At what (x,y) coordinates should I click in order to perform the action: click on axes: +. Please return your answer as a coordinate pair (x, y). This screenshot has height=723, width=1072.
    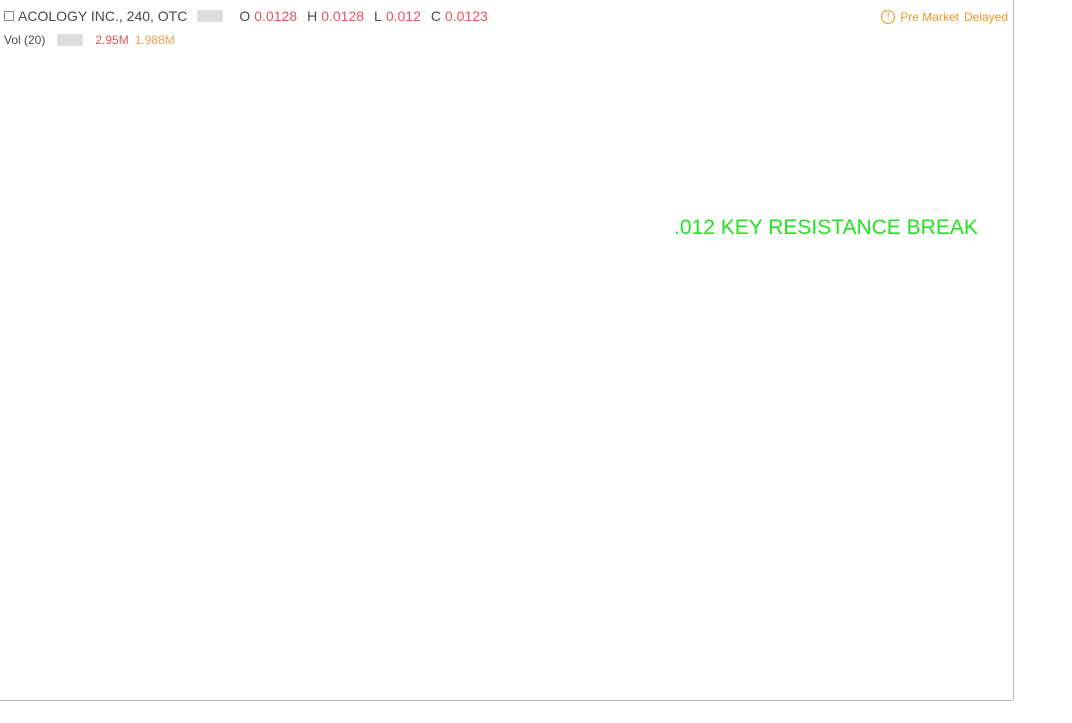
    Looking at the image, I should click on (3, 3).